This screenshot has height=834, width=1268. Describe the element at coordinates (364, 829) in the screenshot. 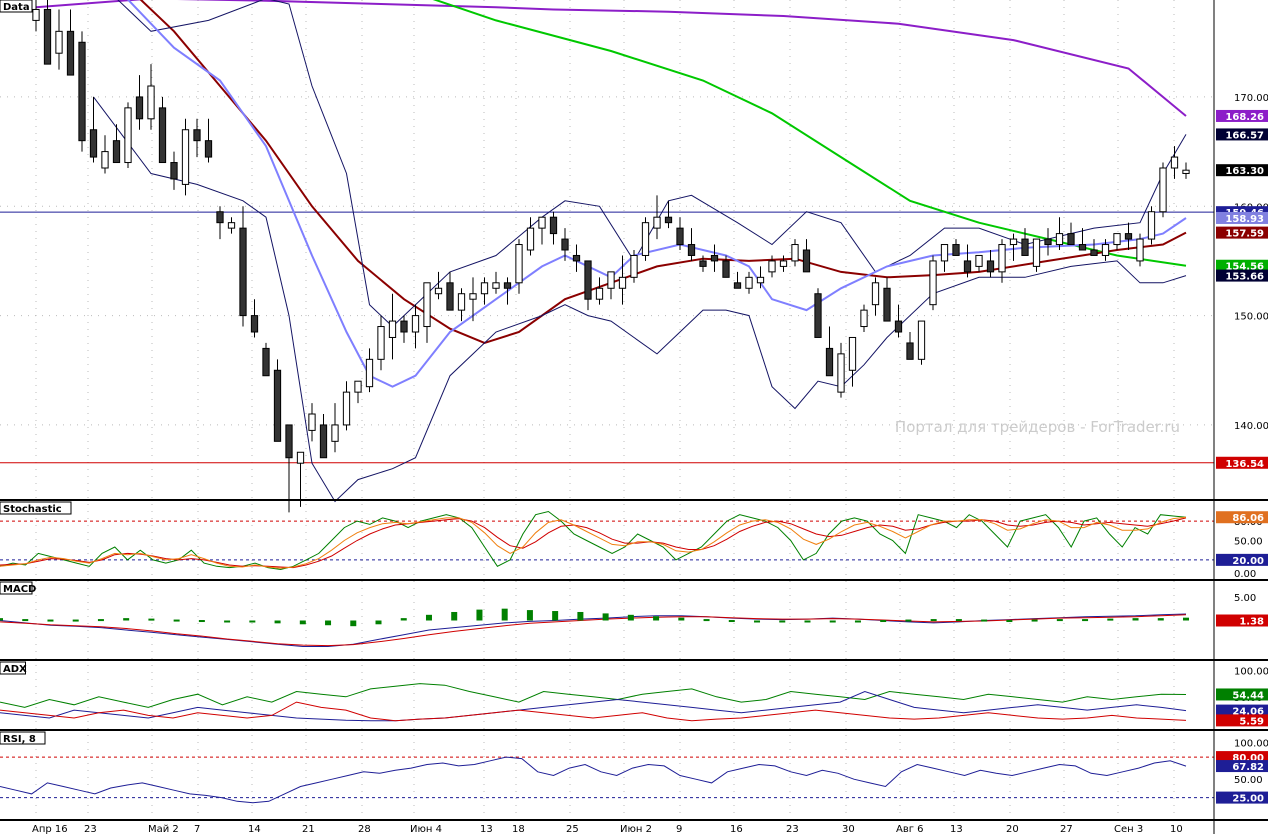

I see `x-tick-label: 28` at that location.